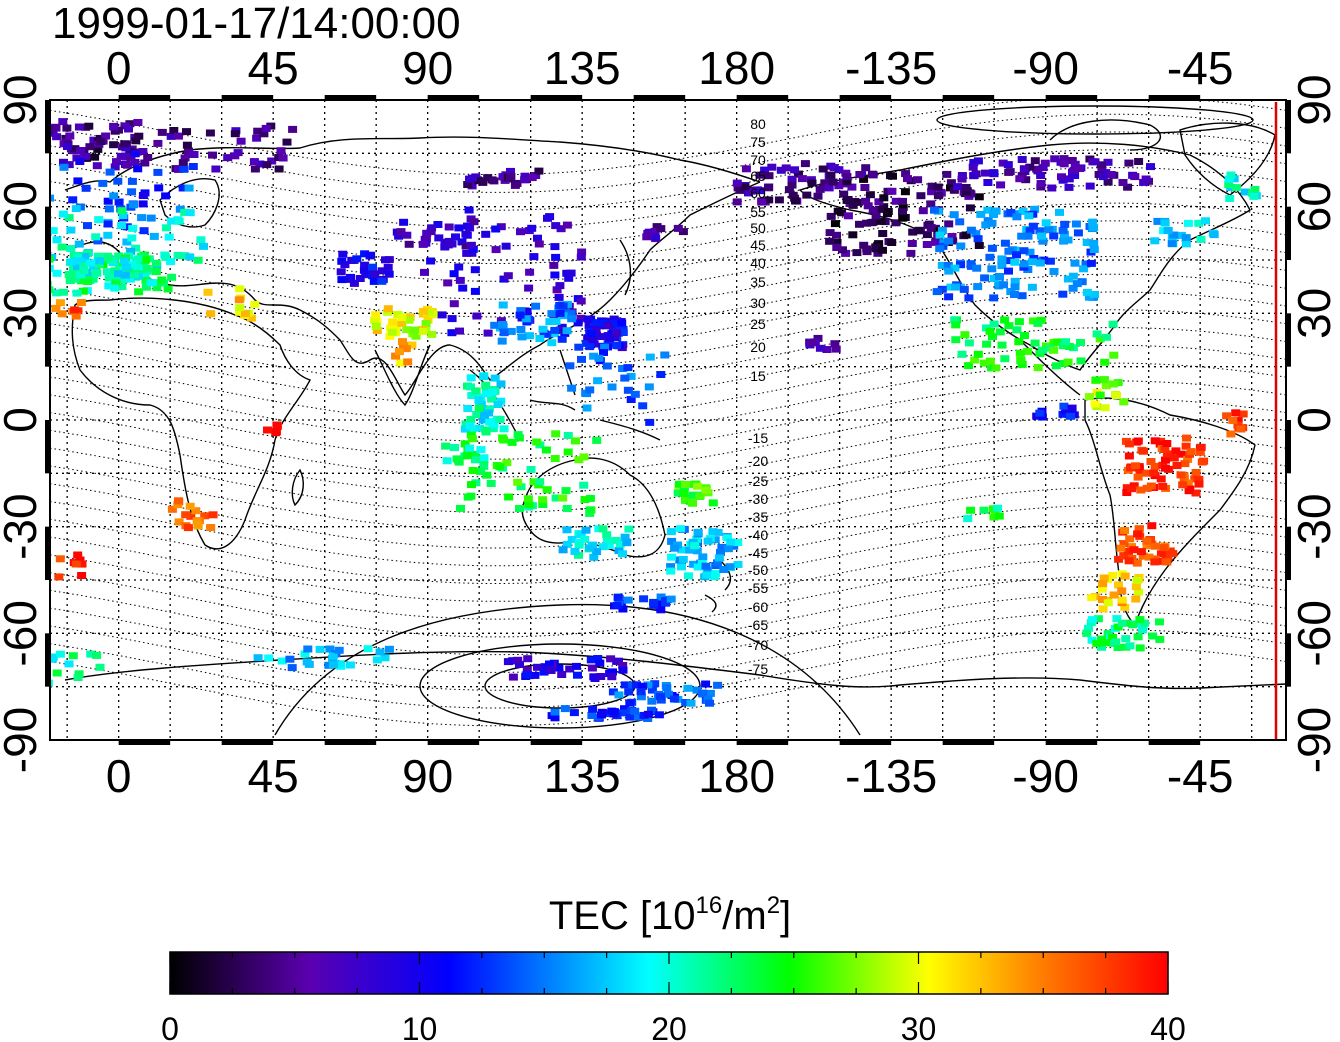  Describe the element at coordinates (23, 423) in the screenshot. I see `left-latitude-labels: 90 60 30 0 -30 -60 -90` at that location.